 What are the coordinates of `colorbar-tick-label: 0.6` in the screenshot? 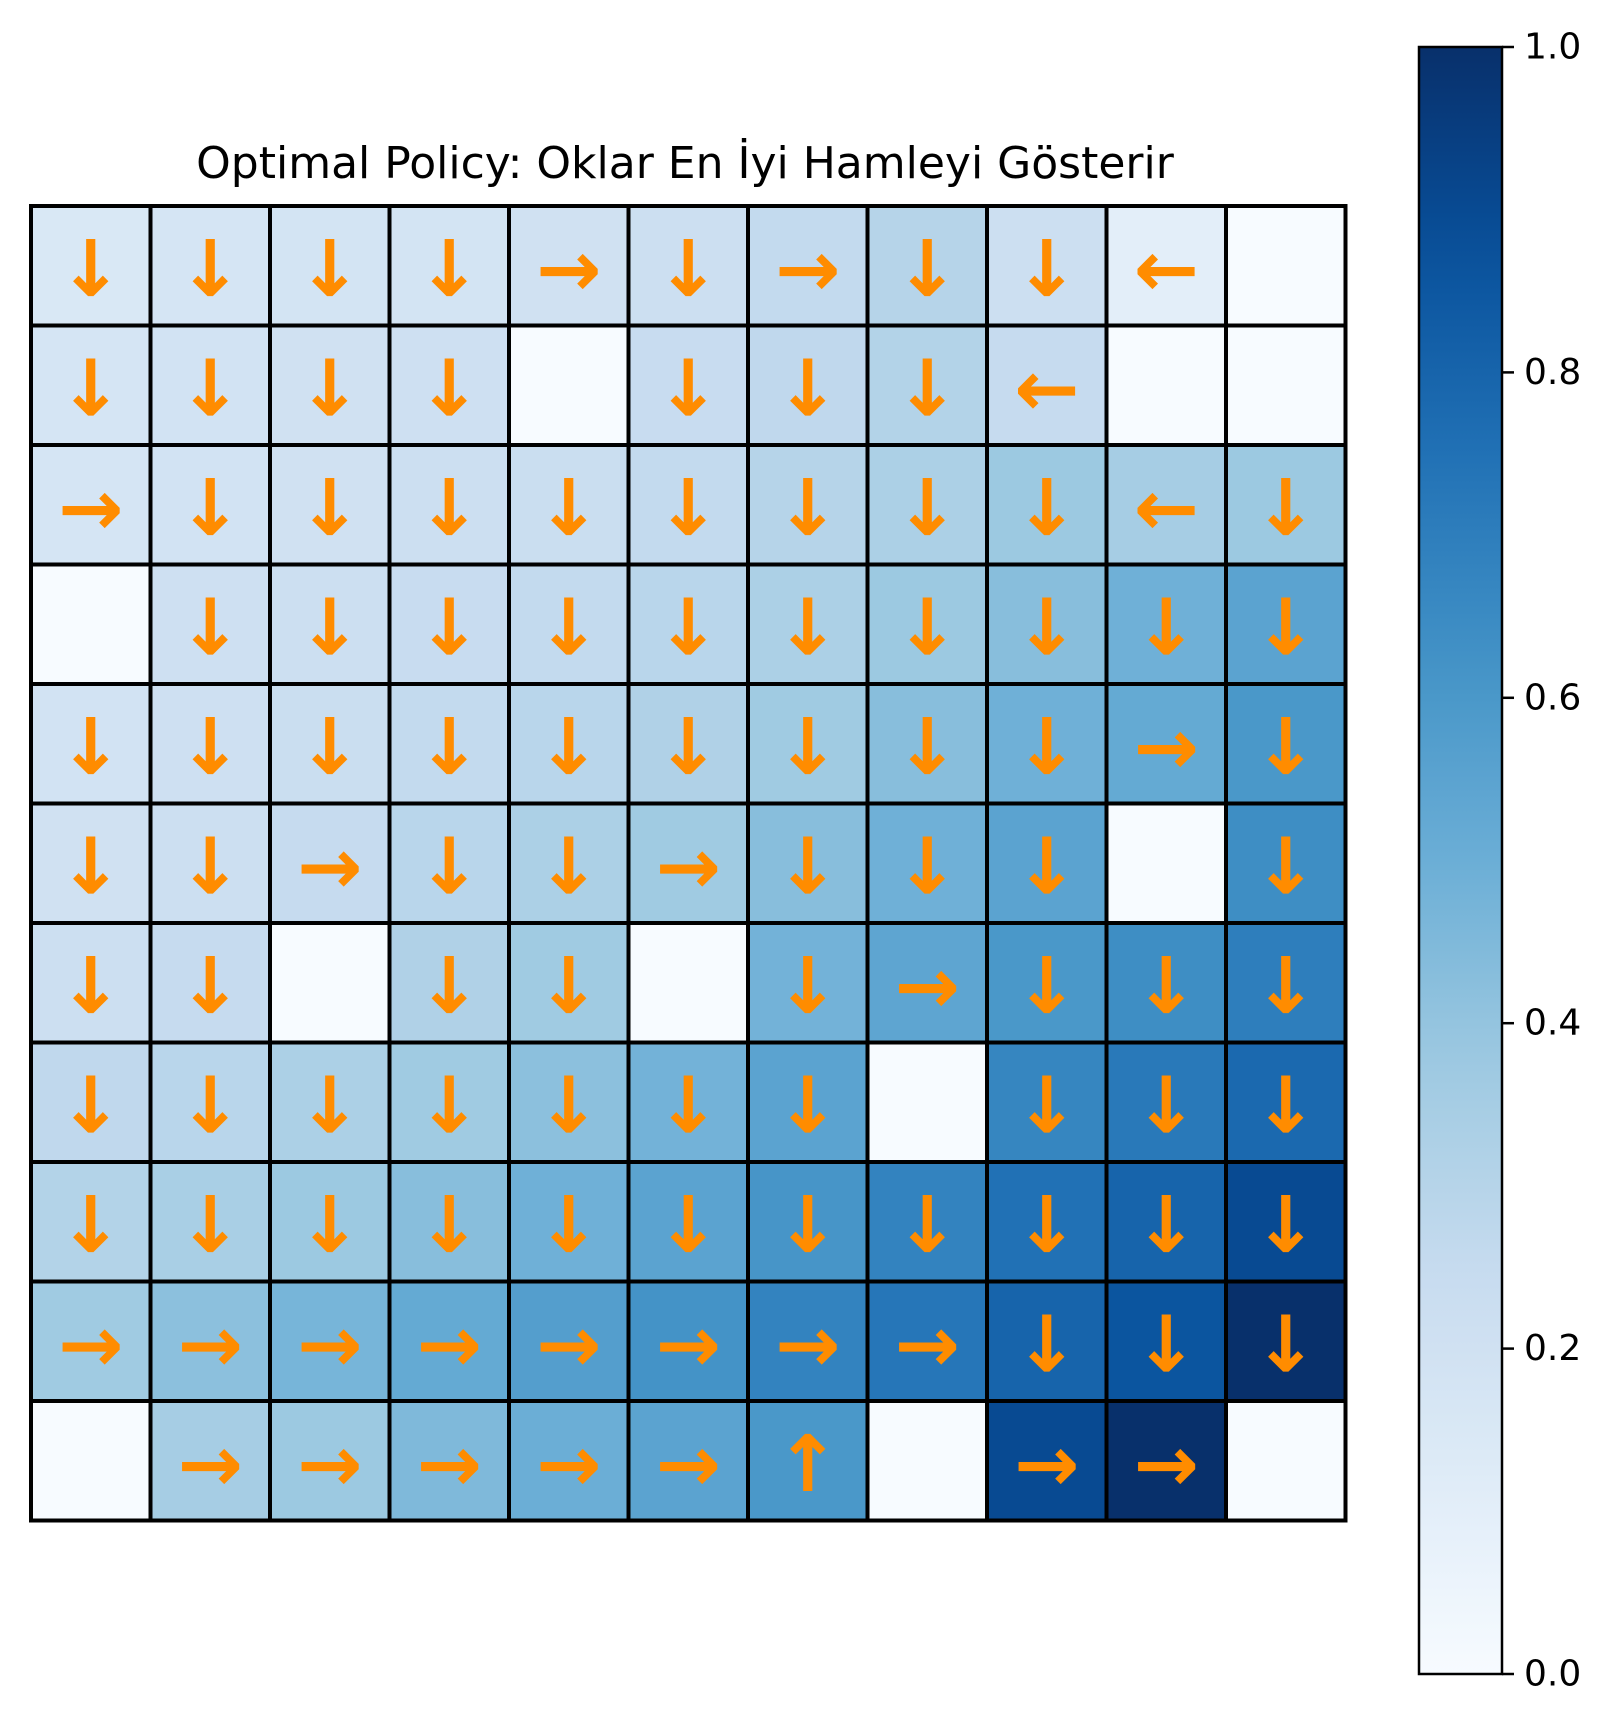 It's located at (1552, 697).